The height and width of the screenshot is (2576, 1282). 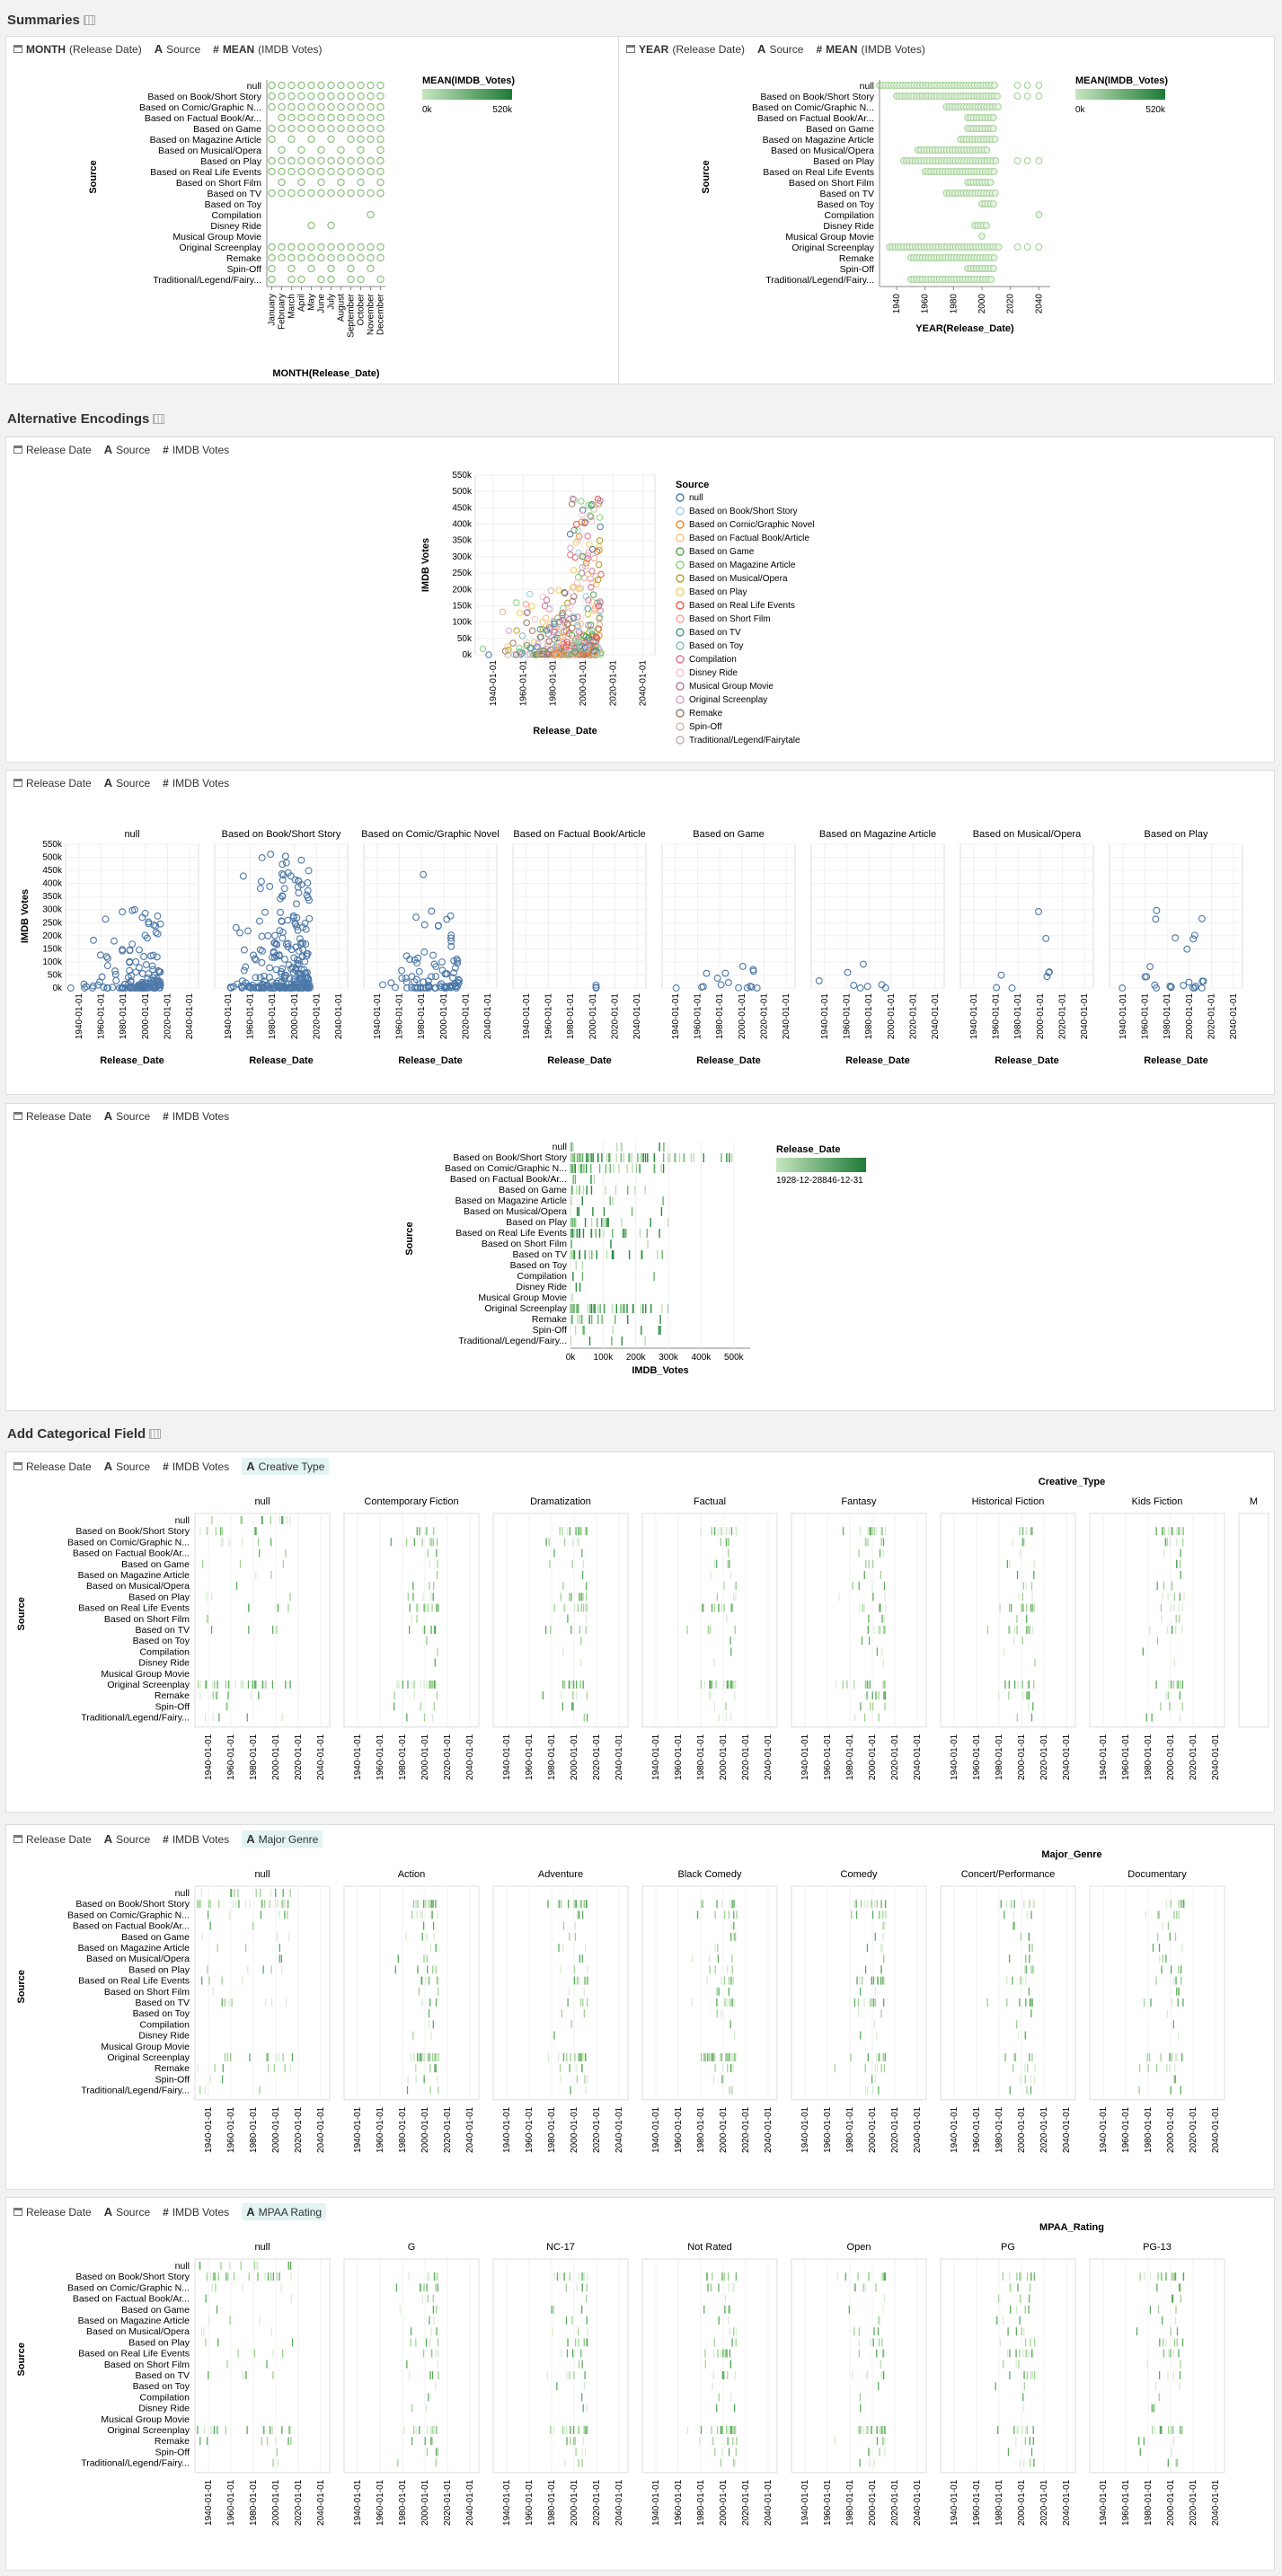 I want to click on field-label: (IMDB Votes), so click(x=893, y=49).